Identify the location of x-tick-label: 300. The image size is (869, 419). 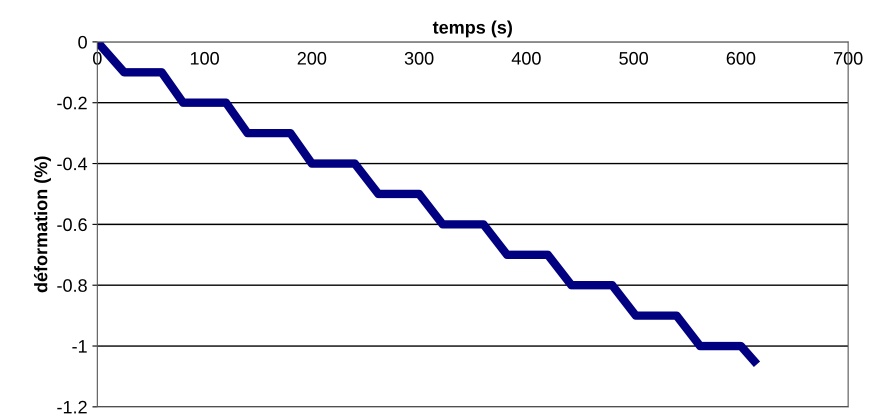
(419, 58).